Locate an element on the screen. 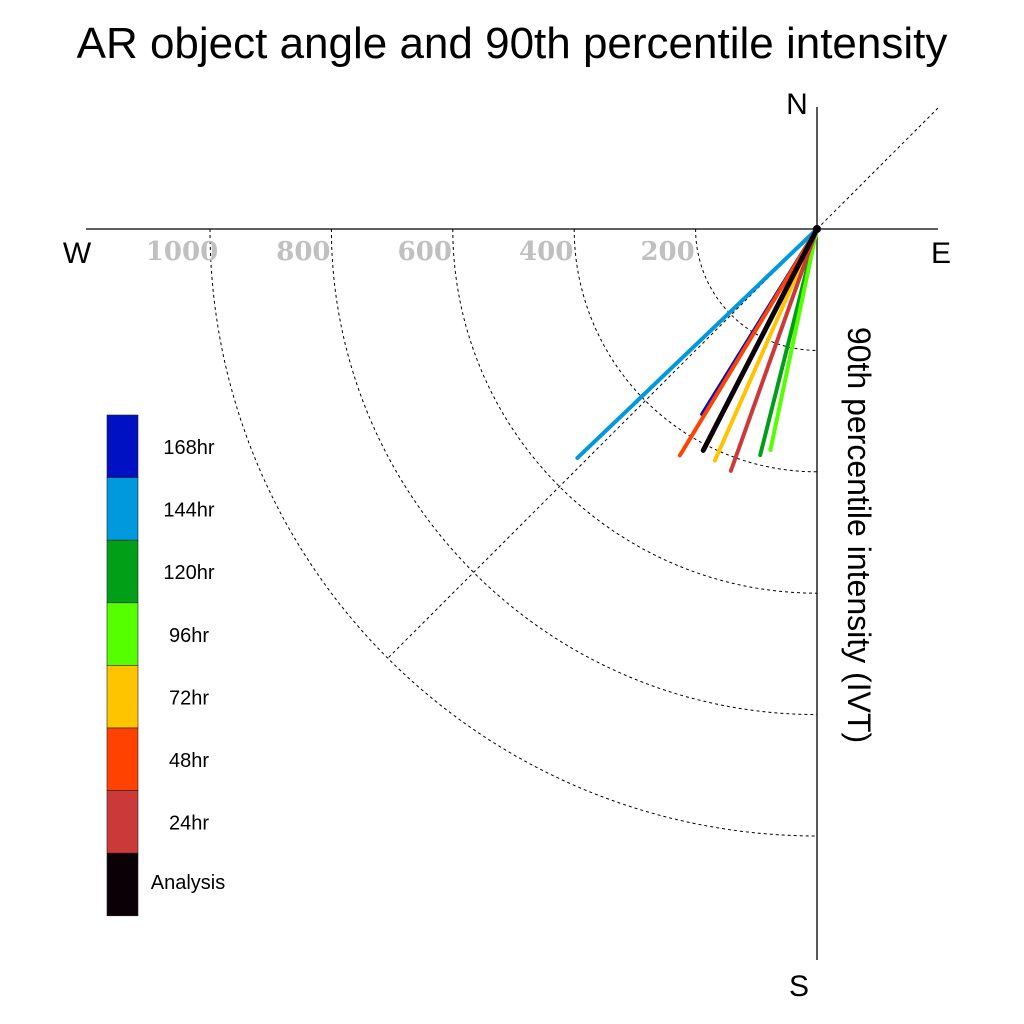 The image size is (1024, 1024). vector-72hr is located at coordinates (765, 345).